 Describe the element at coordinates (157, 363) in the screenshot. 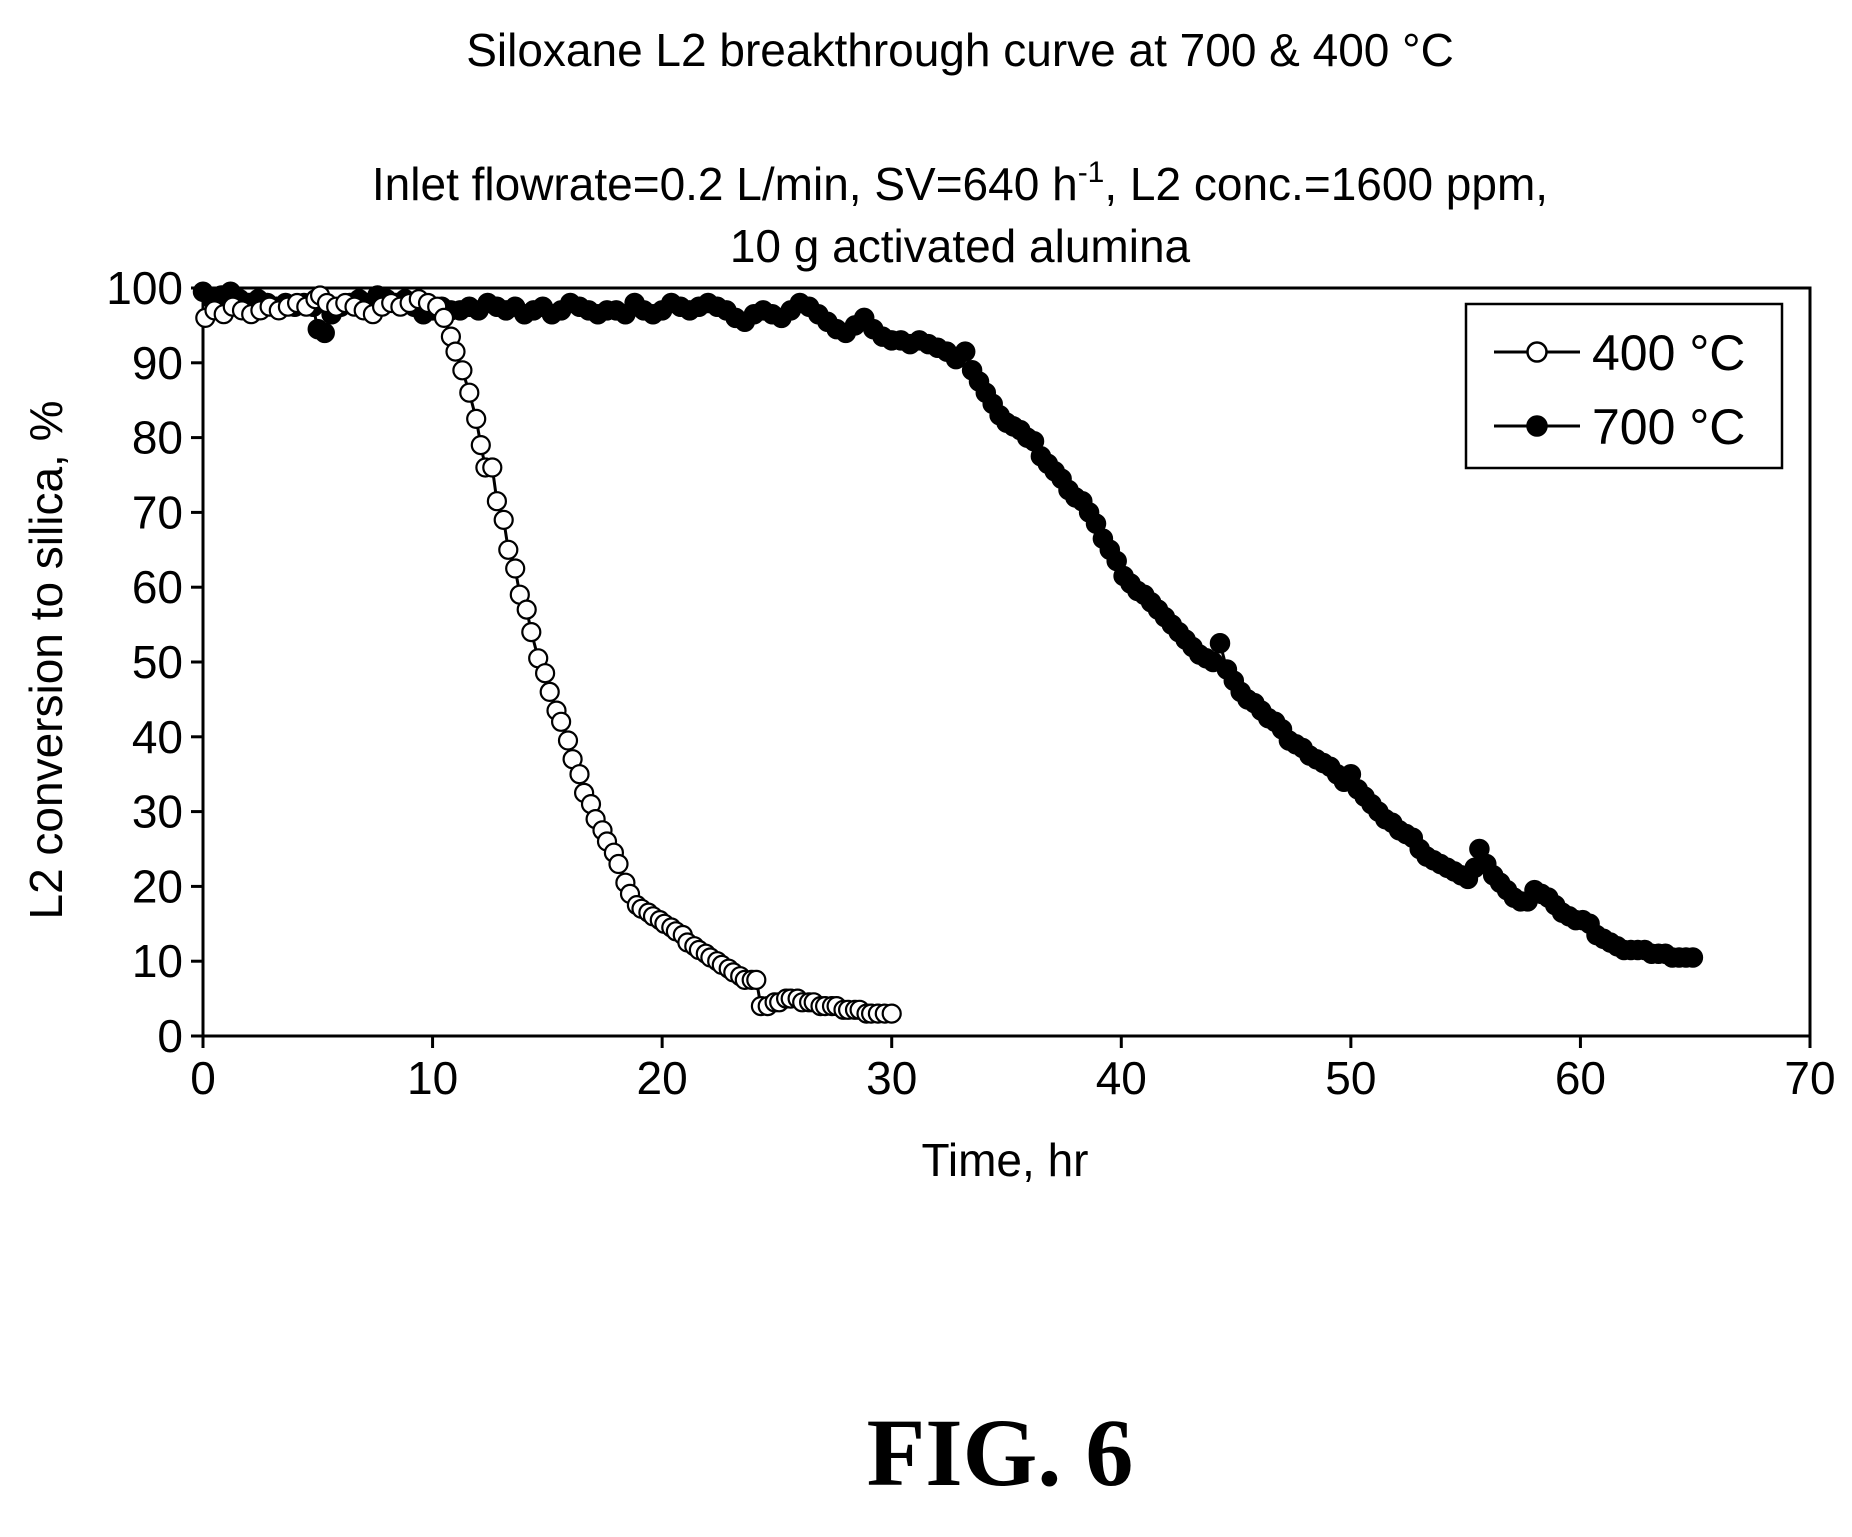

I see `y-tick-label: 90` at that location.